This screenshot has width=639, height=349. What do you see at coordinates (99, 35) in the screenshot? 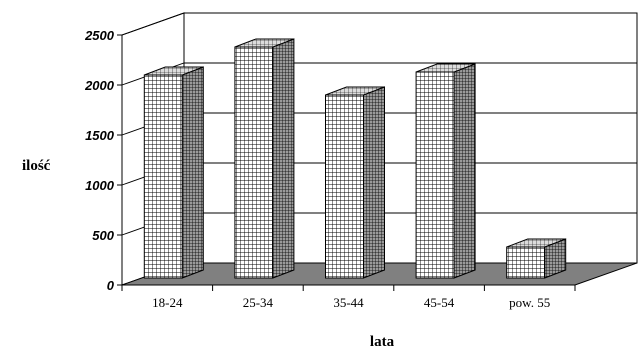
I see `y-tick-label: 2500` at bounding box center [99, 35].